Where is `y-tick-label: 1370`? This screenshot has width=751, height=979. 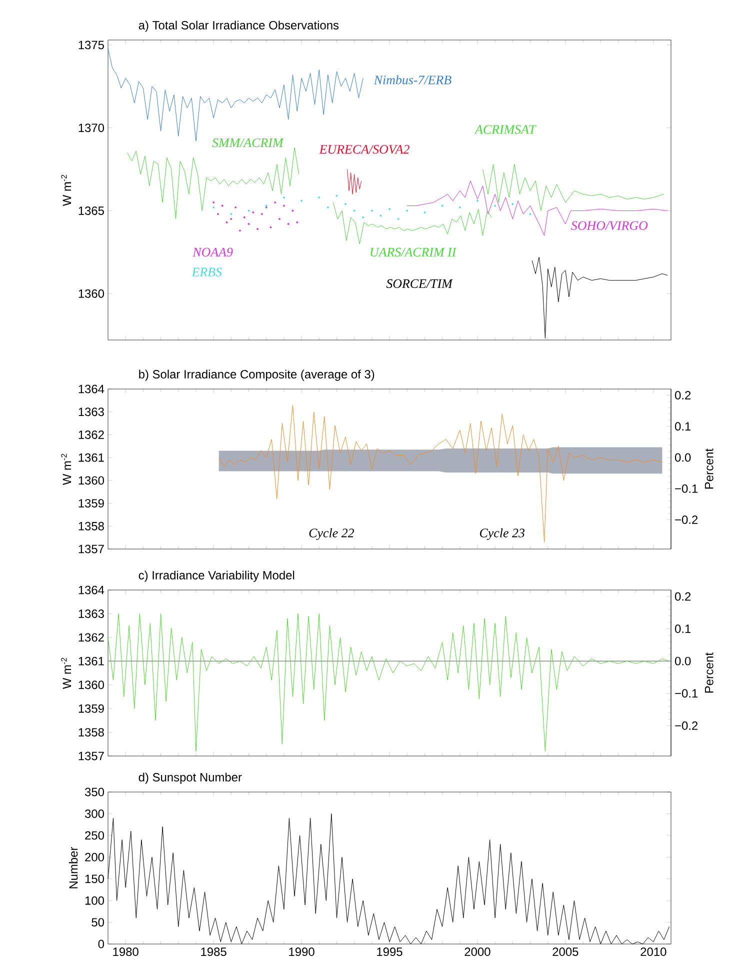 y-tick-label: 1370 is located at coordinates (91, 128).